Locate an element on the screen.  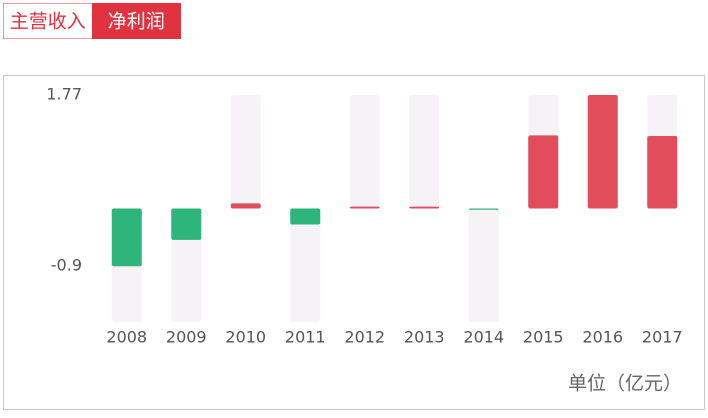
x-tick-label: 2011 is located at coordinates (305, 337).